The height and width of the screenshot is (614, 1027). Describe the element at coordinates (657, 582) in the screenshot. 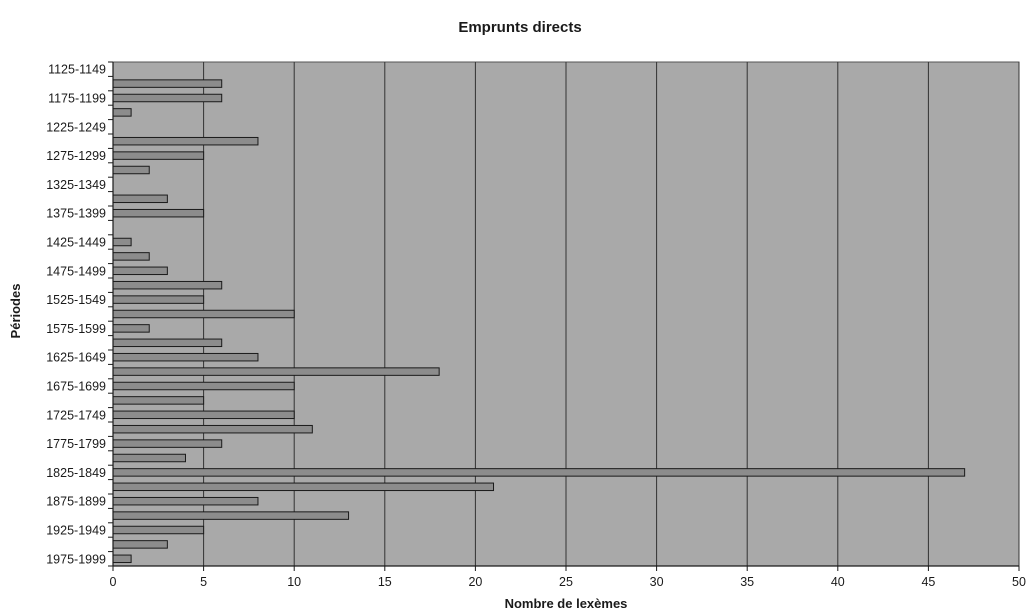

I see `x-tick-label: 30` at that location.